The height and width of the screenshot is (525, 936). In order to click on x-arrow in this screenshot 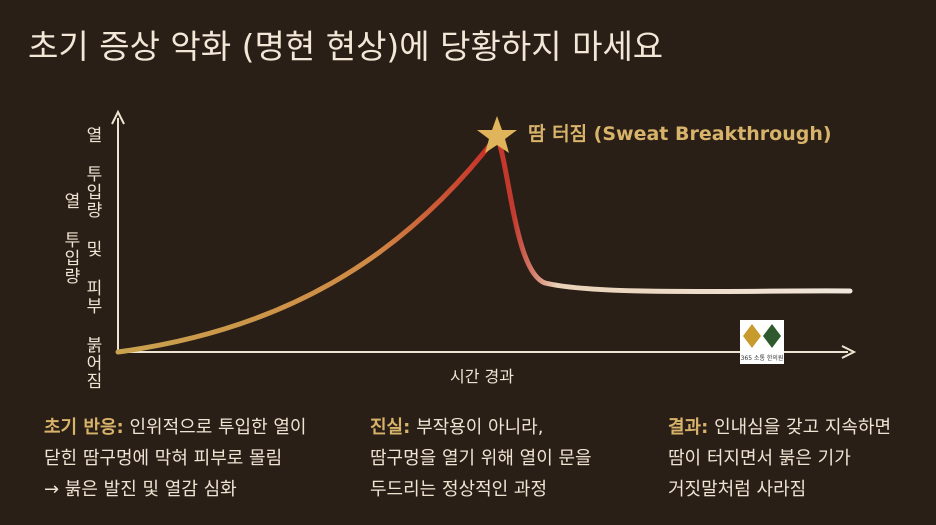, I will do `click(849, 352)`.